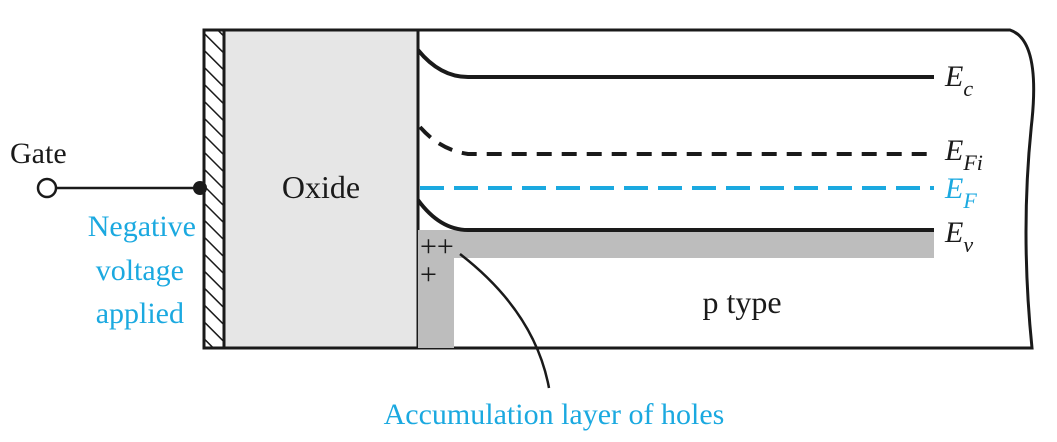 This screenshot has height=442, width=1057. I want to click on gate-label: Gate, so click(38, 153).